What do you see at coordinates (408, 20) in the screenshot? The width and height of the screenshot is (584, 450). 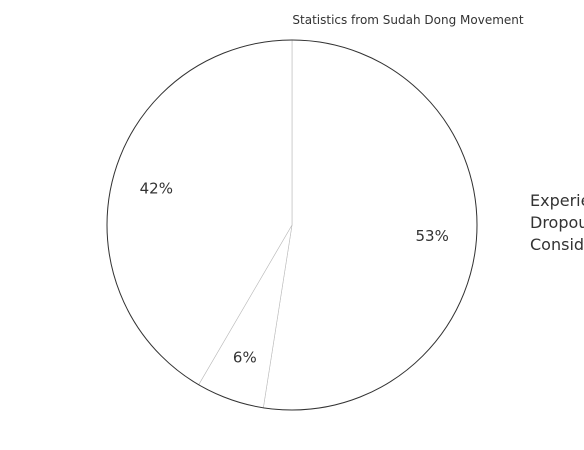 I see `chart-title: Statistics from Sudah Dong Movement` at bounding box center [408, 20].